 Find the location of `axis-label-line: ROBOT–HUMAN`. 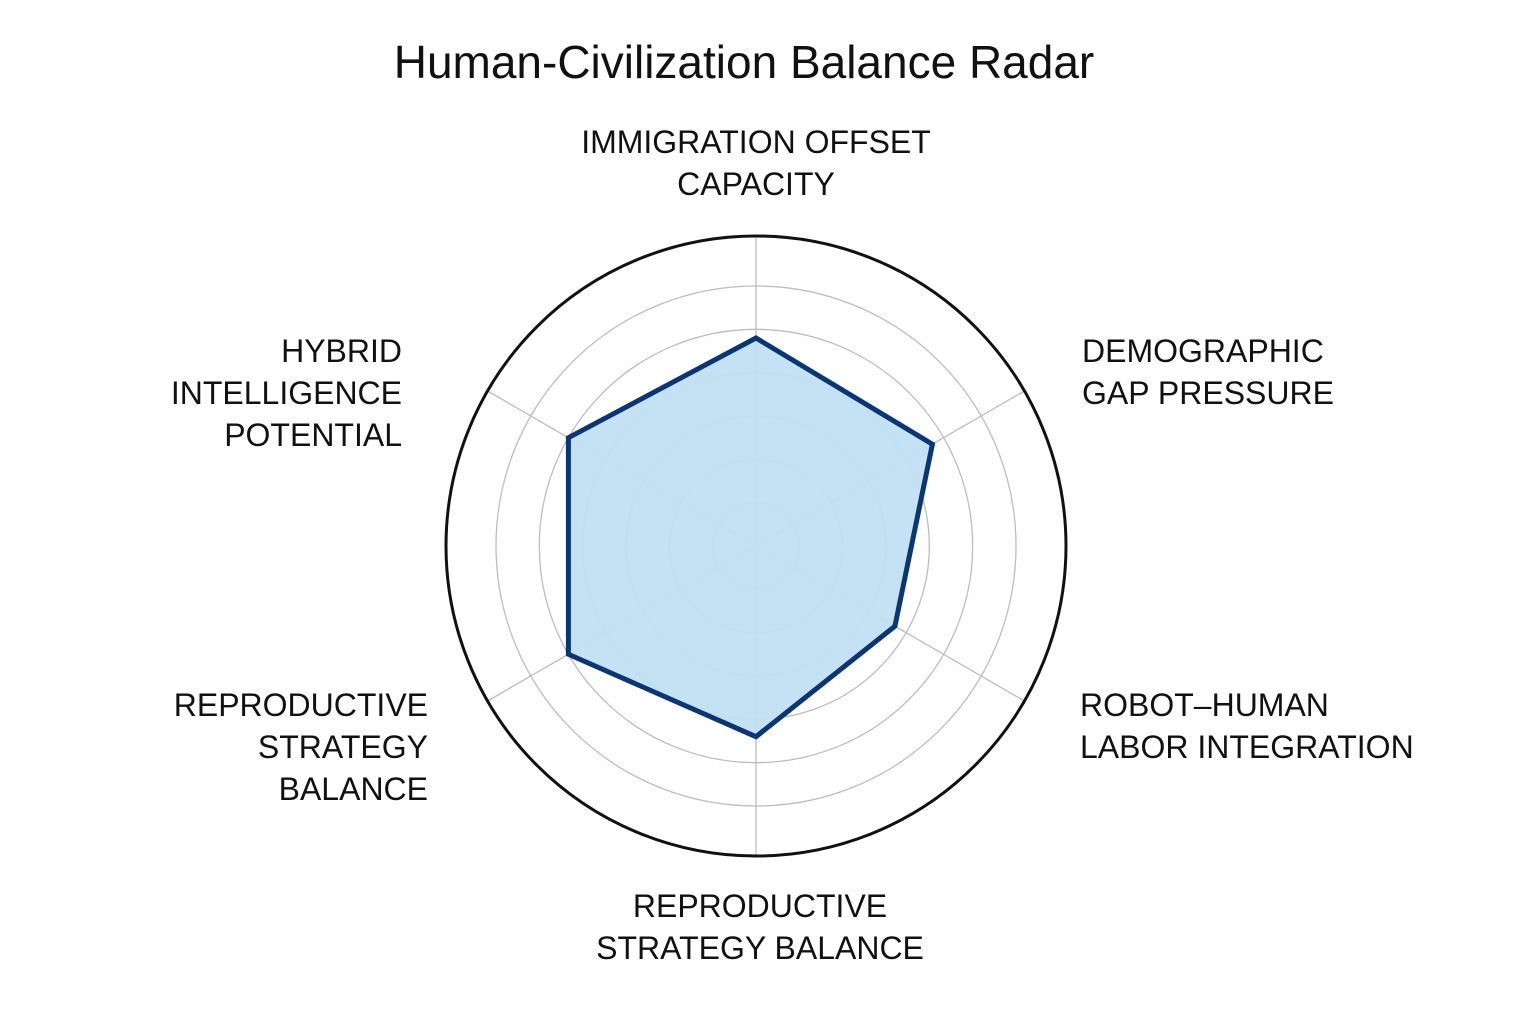

axis-label-line: ROBOT–HUMAN is located at coordinates (1204, 705).